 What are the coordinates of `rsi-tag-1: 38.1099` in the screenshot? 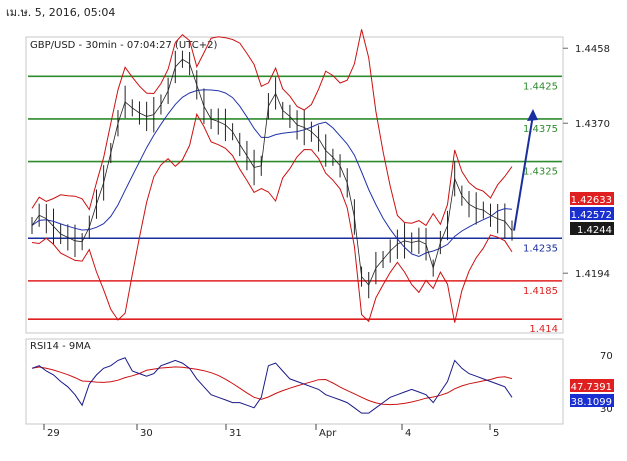 It's located at (591, 402).